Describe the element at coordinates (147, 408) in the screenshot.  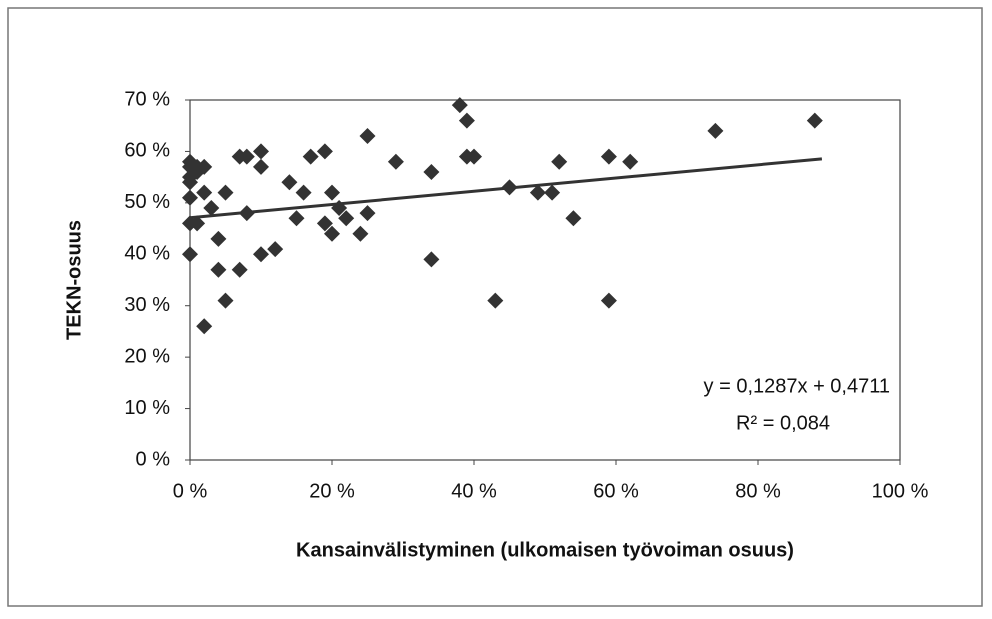
I see `y-tick-label: 10 %` at that location.